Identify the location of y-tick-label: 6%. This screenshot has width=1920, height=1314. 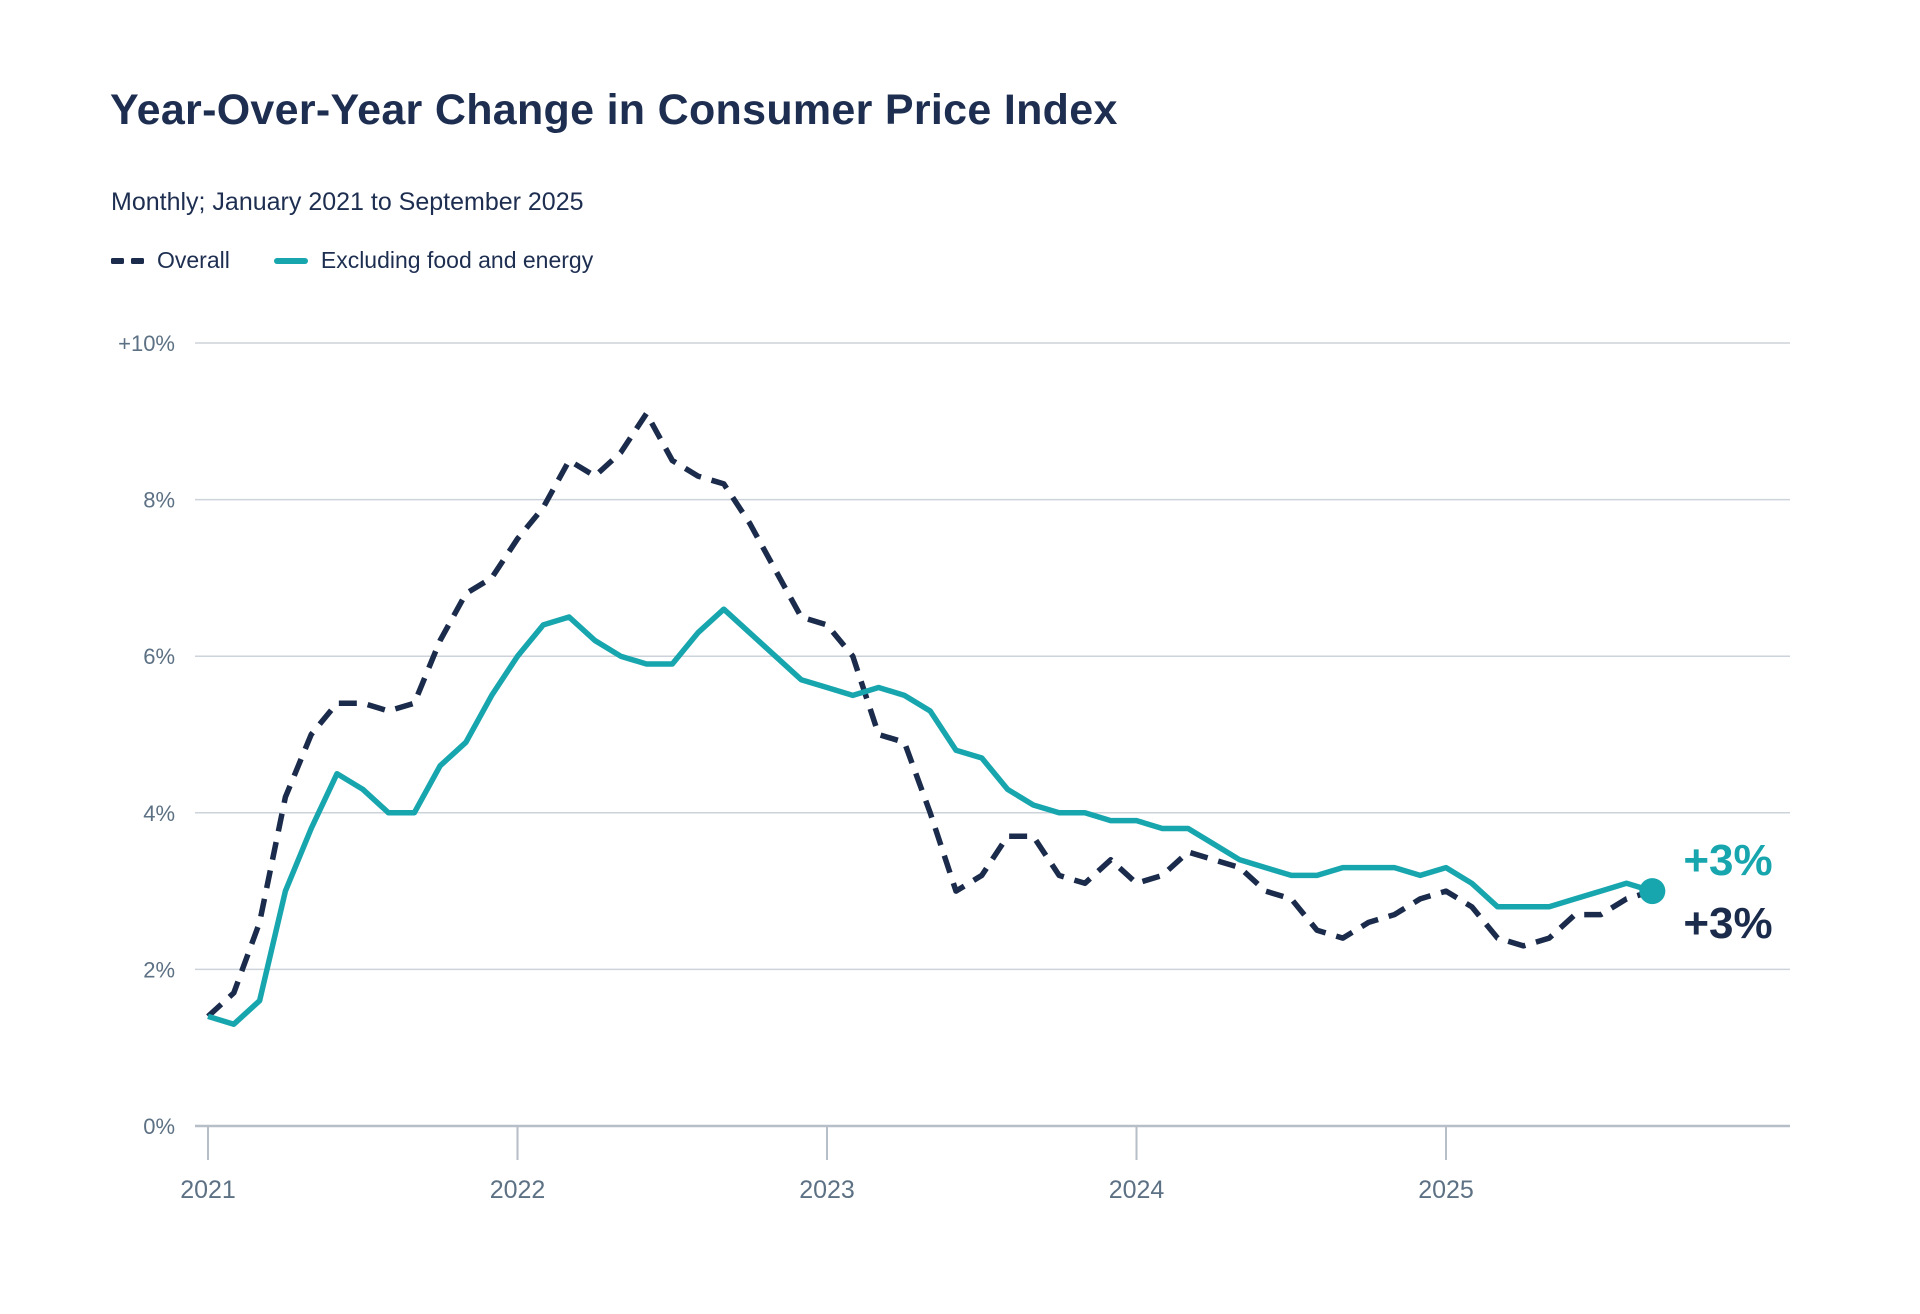
(159, 656).